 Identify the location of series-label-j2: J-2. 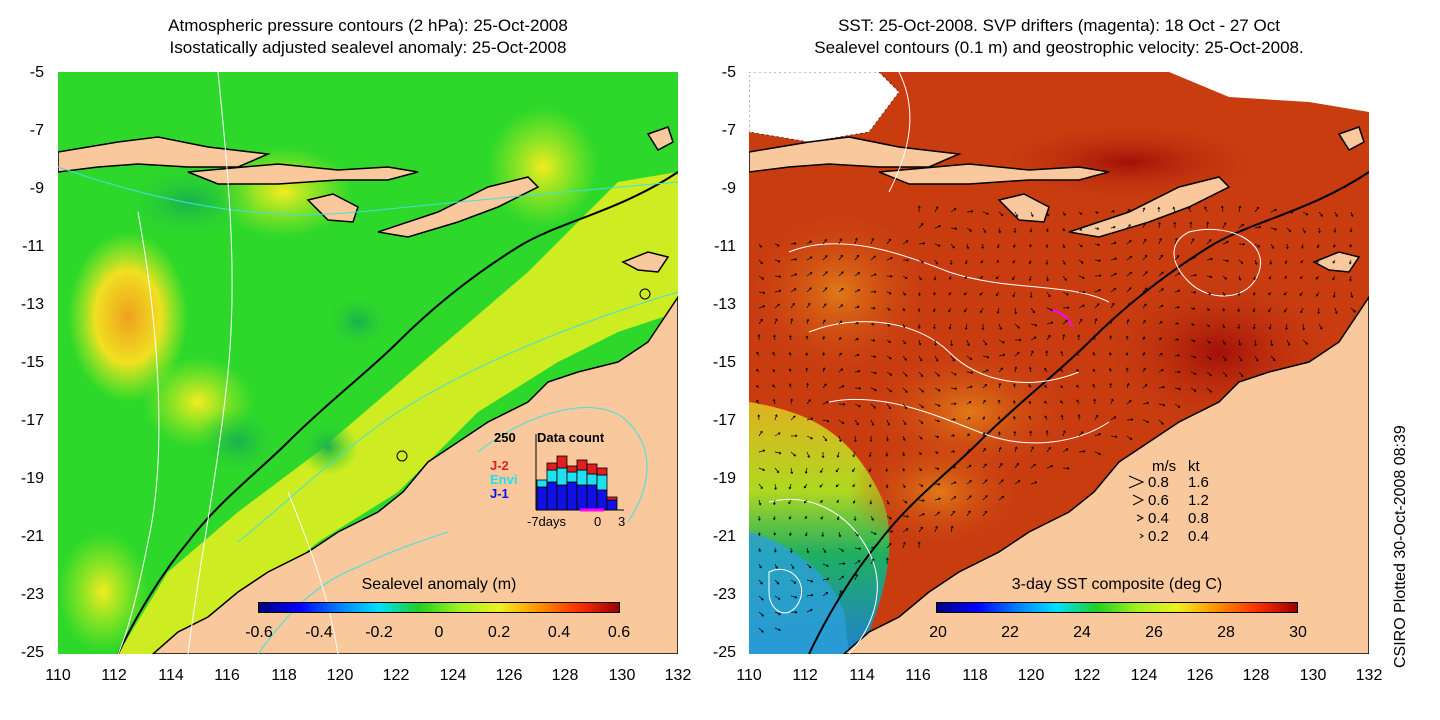
(499, 465).